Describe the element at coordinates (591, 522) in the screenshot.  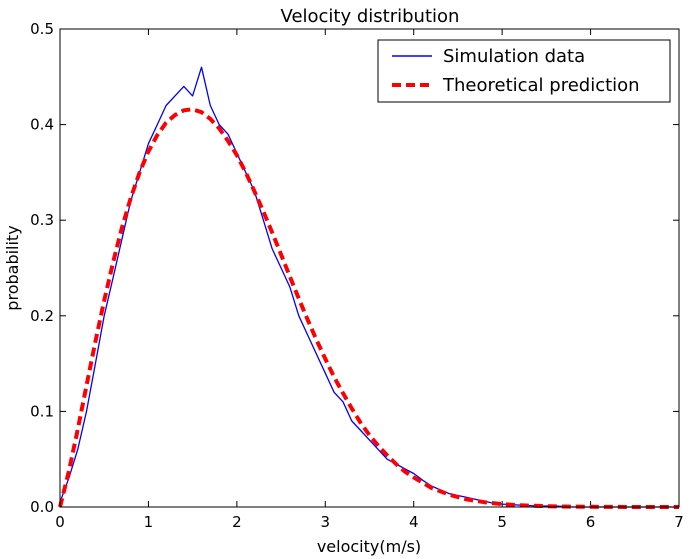
I see `x-tick-label: 6` at that location.